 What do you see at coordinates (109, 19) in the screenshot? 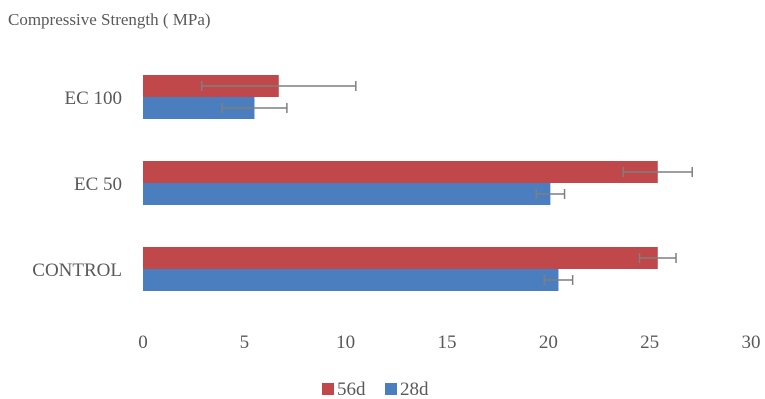
I see `chart-title: Compressive Strength ( MPa)` at bounding box center [109, 19].